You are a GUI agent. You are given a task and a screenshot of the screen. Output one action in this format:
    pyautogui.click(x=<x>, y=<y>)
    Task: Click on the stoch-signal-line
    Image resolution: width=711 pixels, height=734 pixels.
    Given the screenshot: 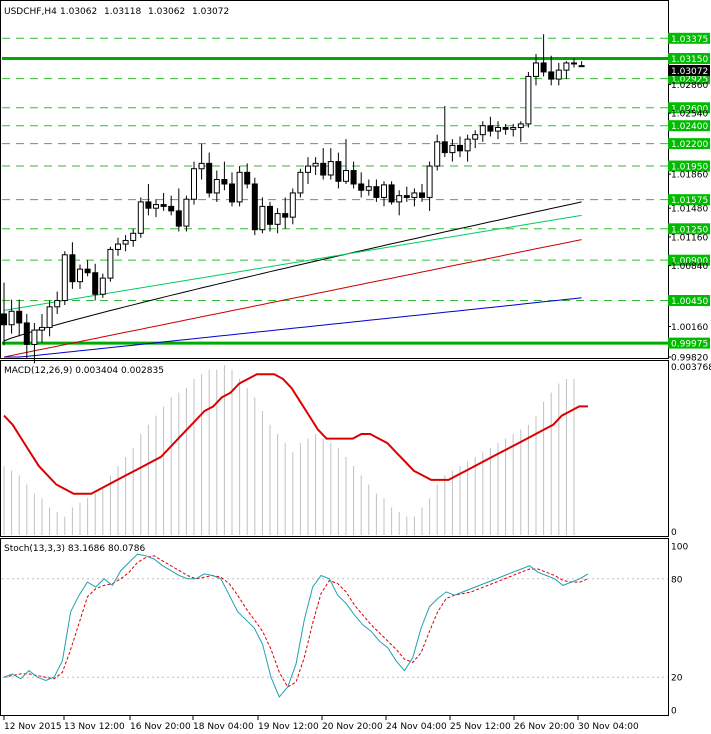 What is the action you would take?
    pyautogui.click(x=296, y=621)
    